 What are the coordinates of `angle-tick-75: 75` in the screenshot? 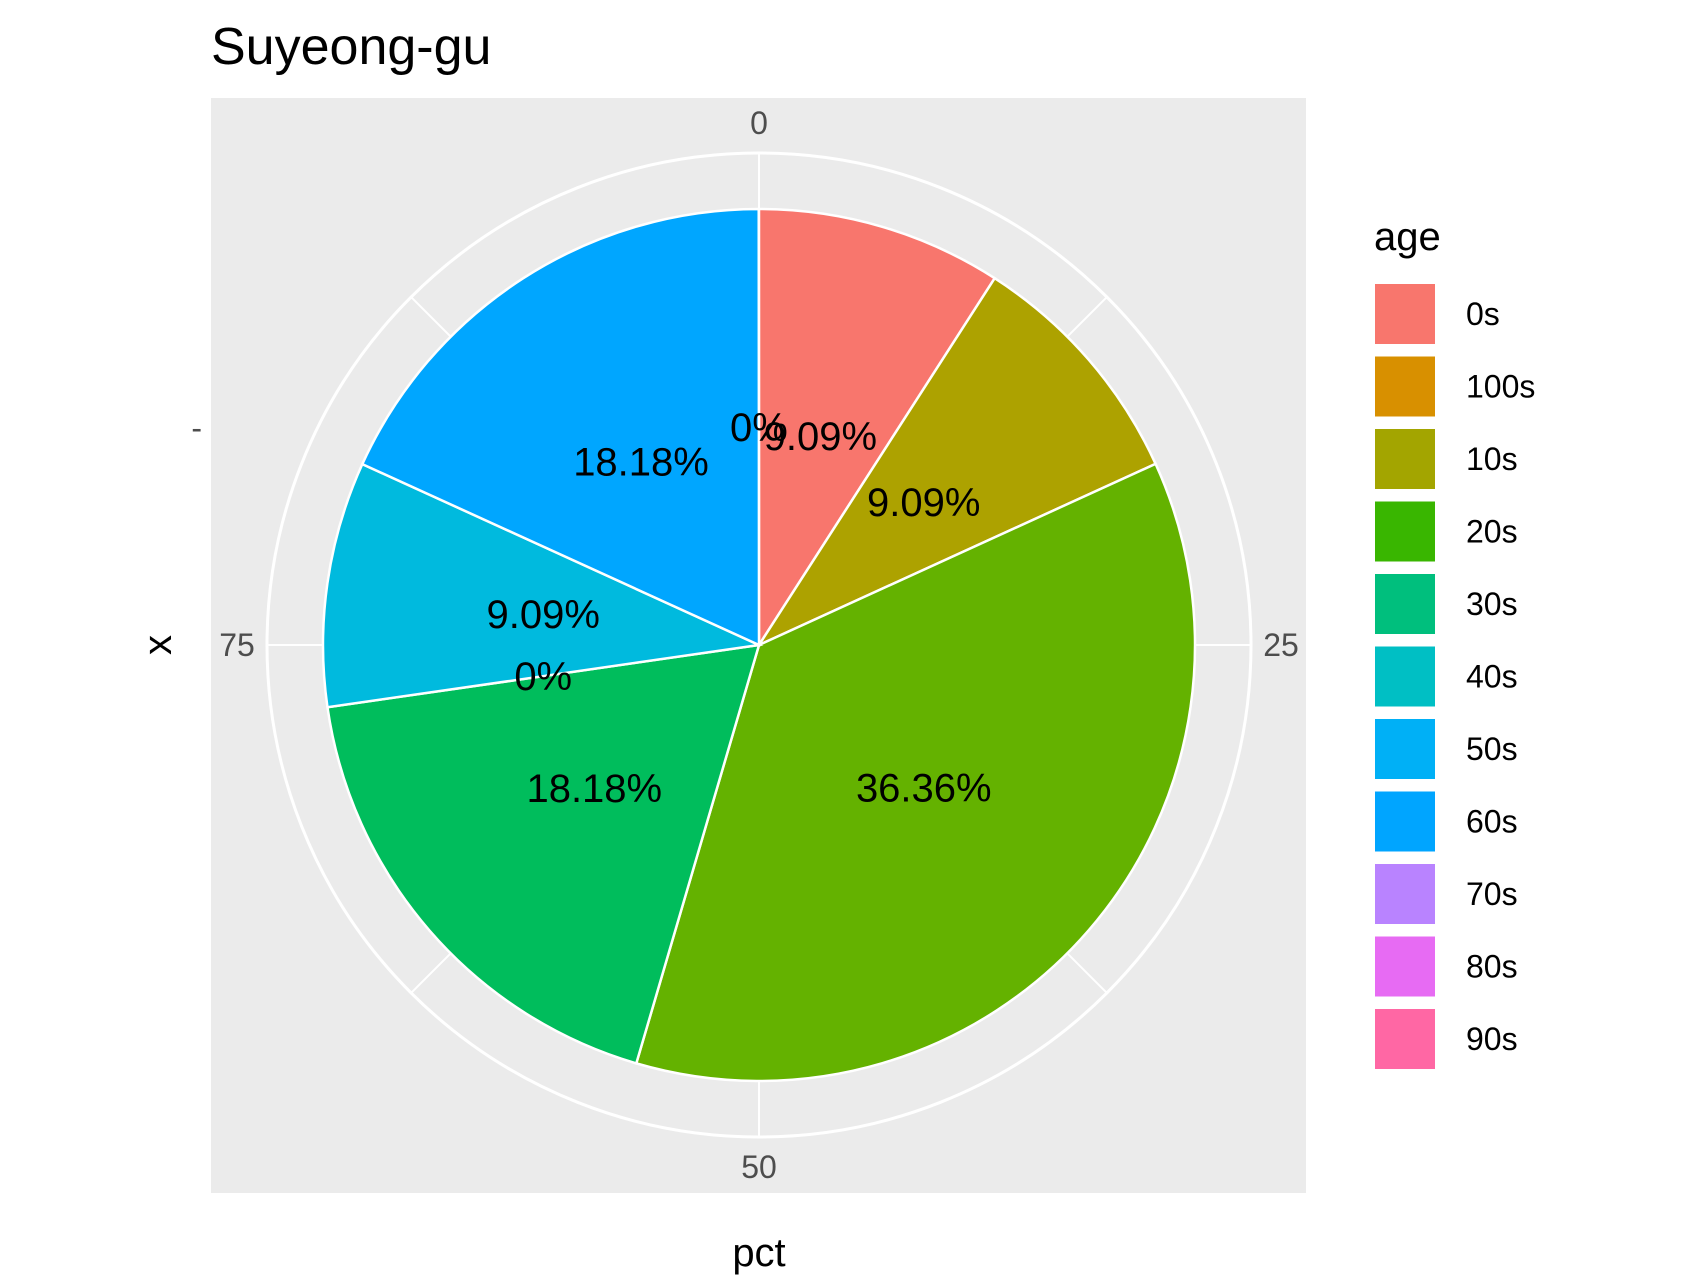 It's located at (237, 645).